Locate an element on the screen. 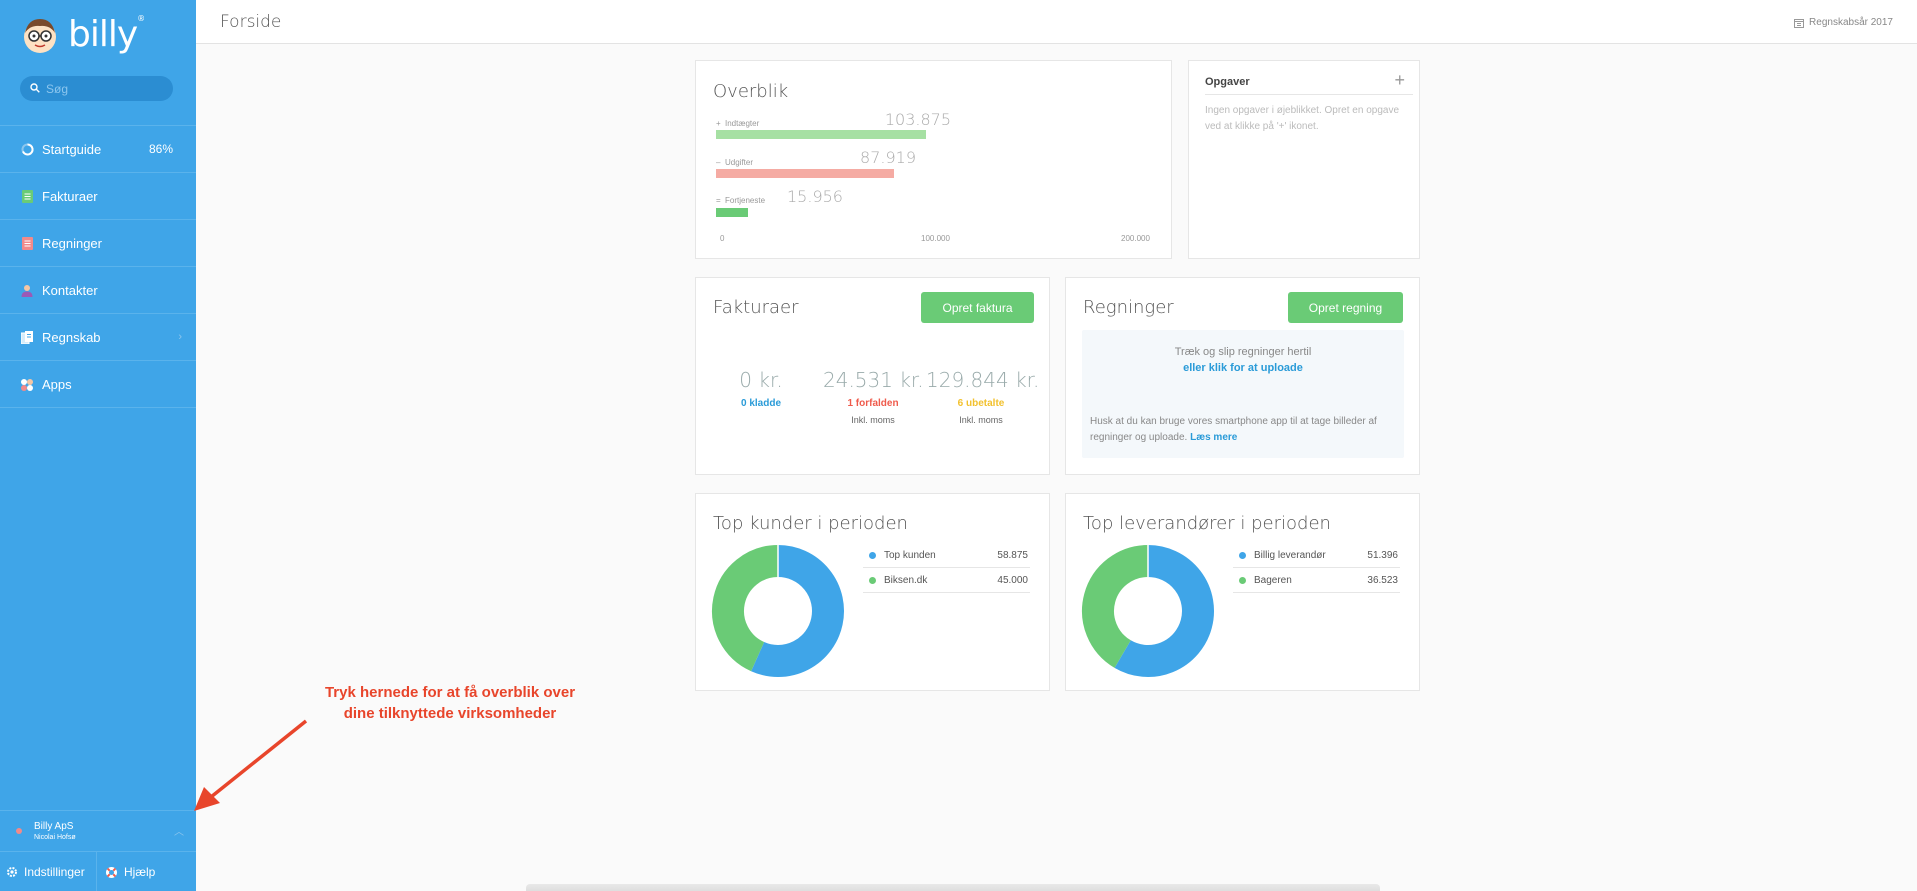 This screenshot has width=1917, height=891. invoice-stat-unpaid: 129.844 kr. 6 ubetalte Inkl. moms is located at coordinates (983, 396).